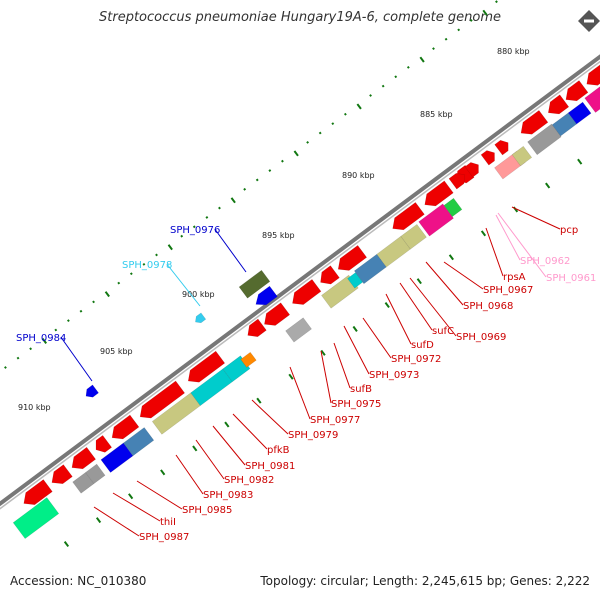 This screenshot has width=600, height=600. Describe the element at coordinates (422, 345) in the screenshot. I see `gene-label-sufd: sufD` at that location.